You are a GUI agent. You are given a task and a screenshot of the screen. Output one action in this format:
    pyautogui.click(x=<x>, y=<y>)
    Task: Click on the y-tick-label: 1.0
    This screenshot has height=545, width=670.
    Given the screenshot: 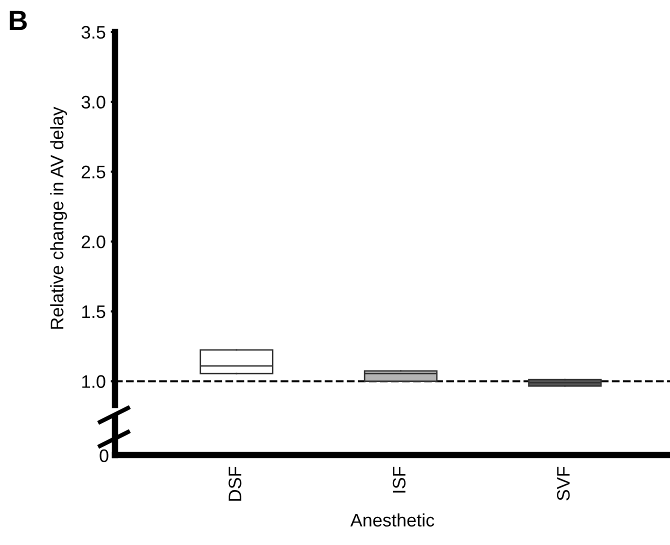 What is the action you would take?
    pyautogui.click(x=94, y=381)
    